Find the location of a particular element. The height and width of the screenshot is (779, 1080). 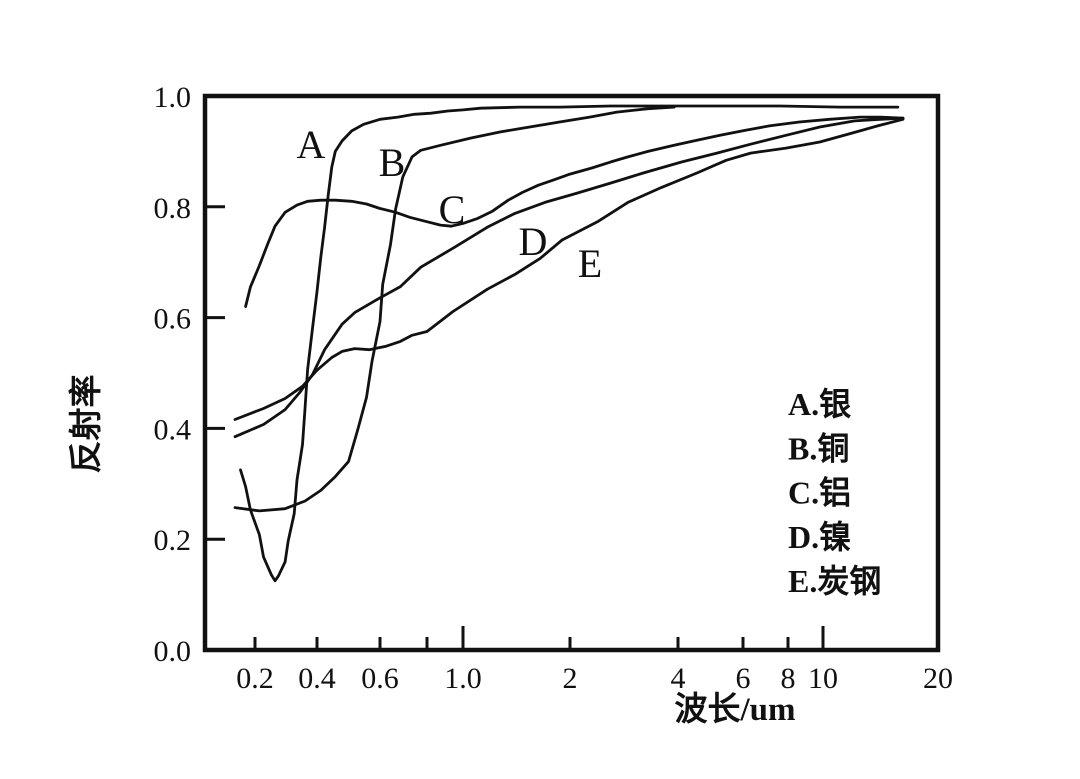

curve-letter-labels: A BC D E is located at coordinates (450, 204).